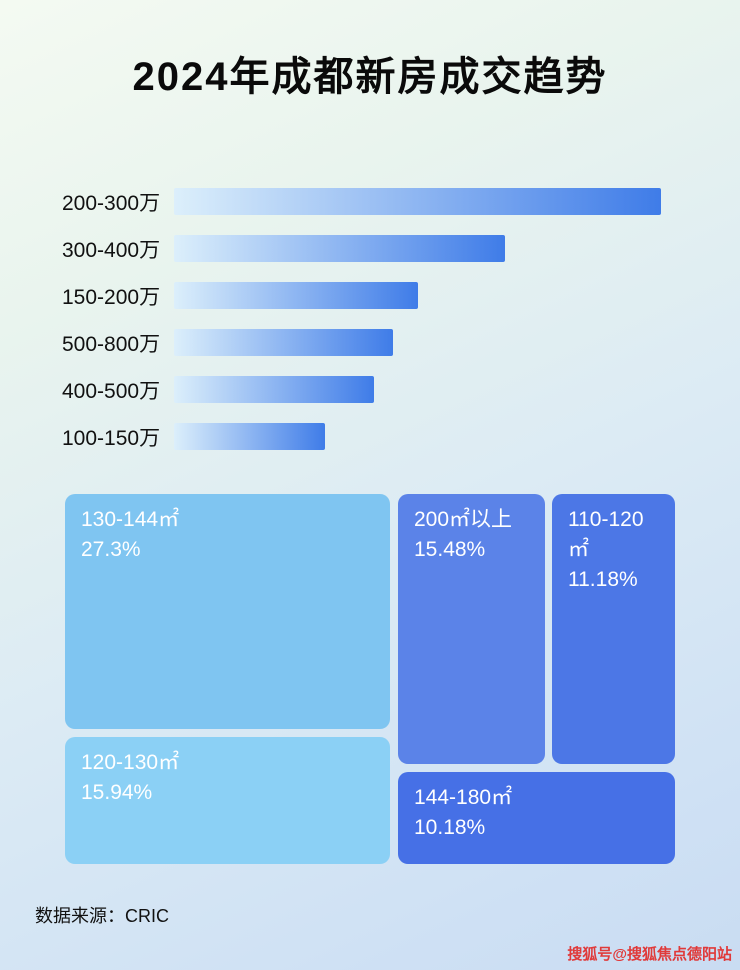 Image resolution: width=740 pixels, height=970 pixels. What do you see at coordinates (450, 827) in the screenshot?
I see `treemap-block-value: 10.18%` at bounding box center [450, 827].